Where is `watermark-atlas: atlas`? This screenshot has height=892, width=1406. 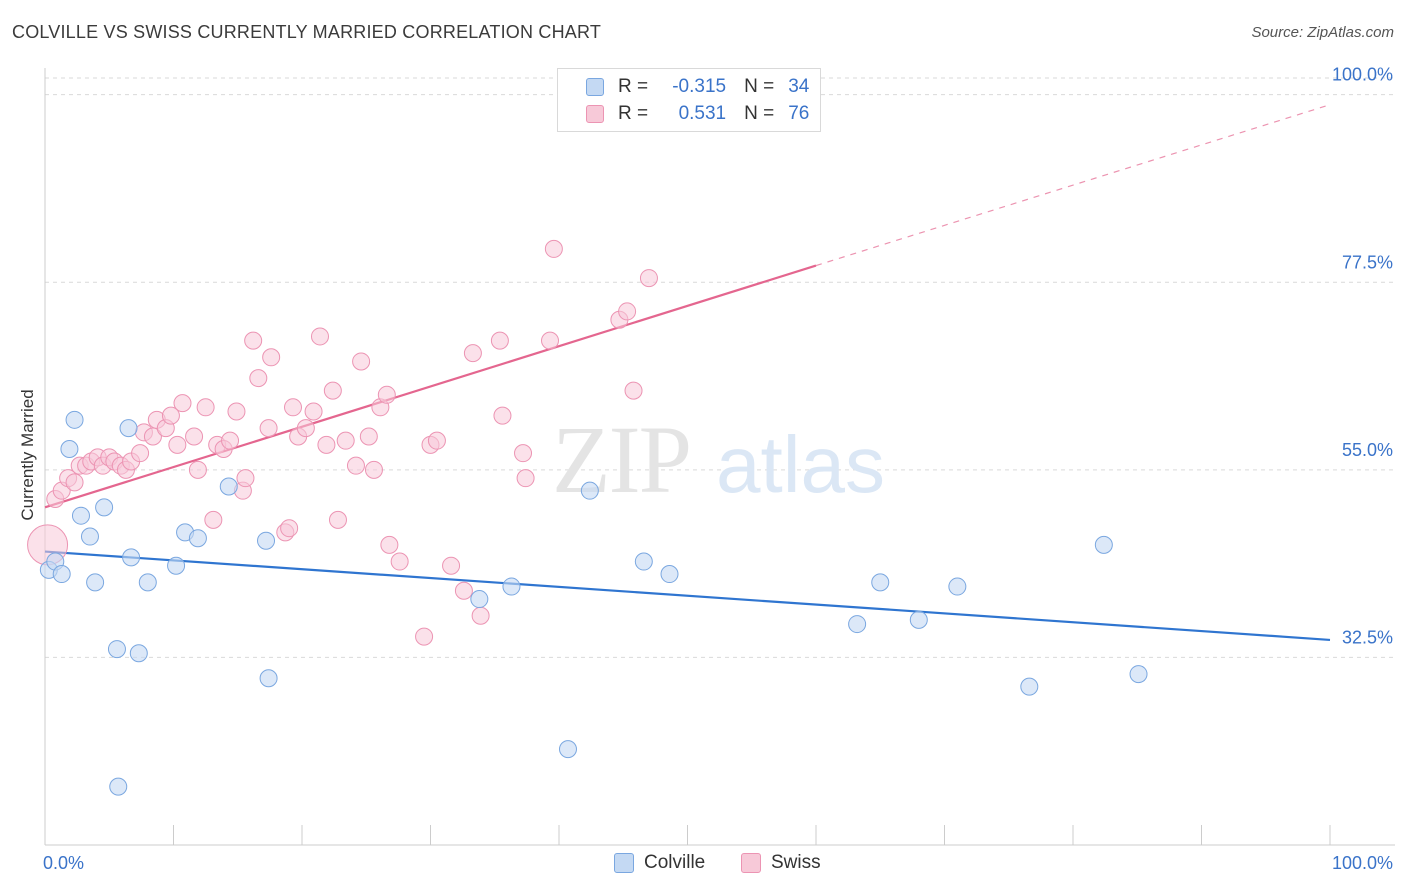
watermark-atlas: atlas is located at coordinates (800, 464).